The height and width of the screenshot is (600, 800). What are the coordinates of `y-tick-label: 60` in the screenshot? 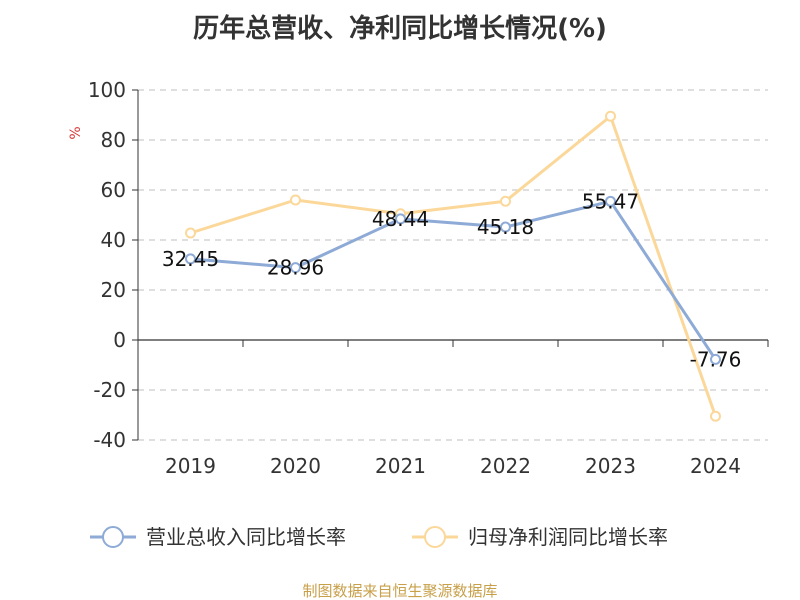 It's located at (113, 190).